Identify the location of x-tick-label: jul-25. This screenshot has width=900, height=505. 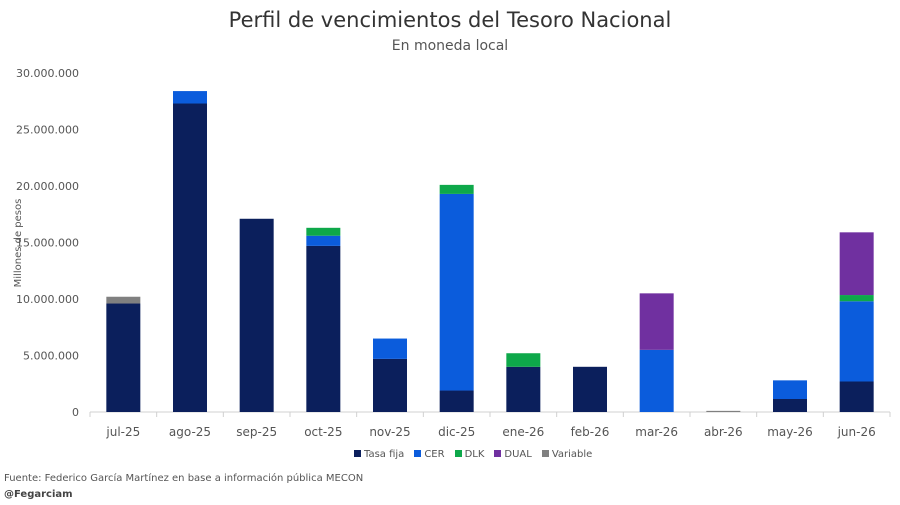
(122, 432).